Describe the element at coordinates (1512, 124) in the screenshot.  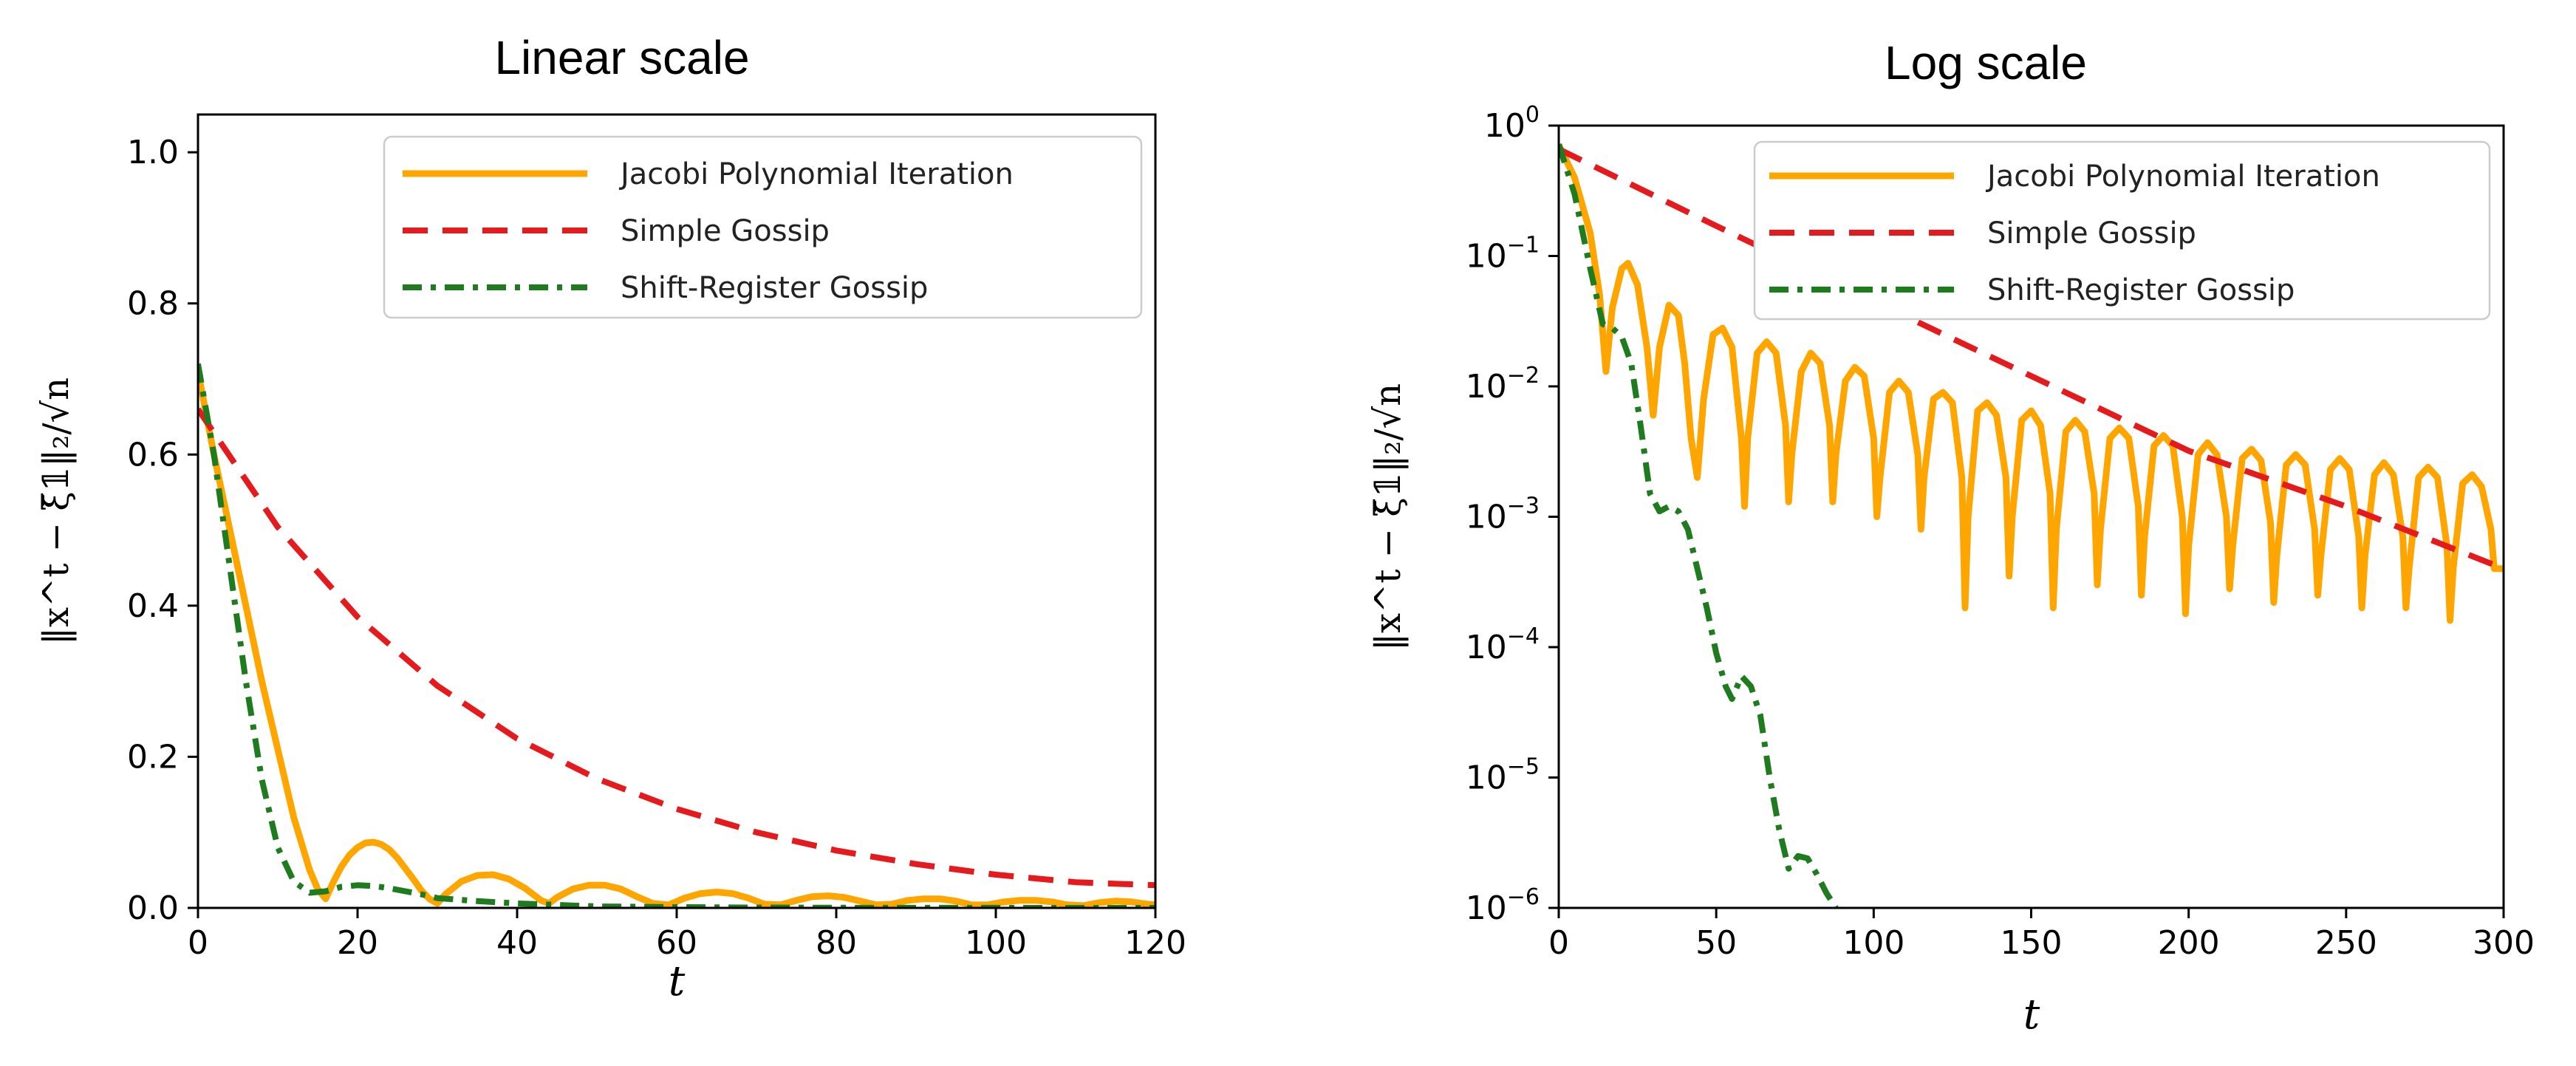
I see `y-tick-label: 10⁰` at that location.